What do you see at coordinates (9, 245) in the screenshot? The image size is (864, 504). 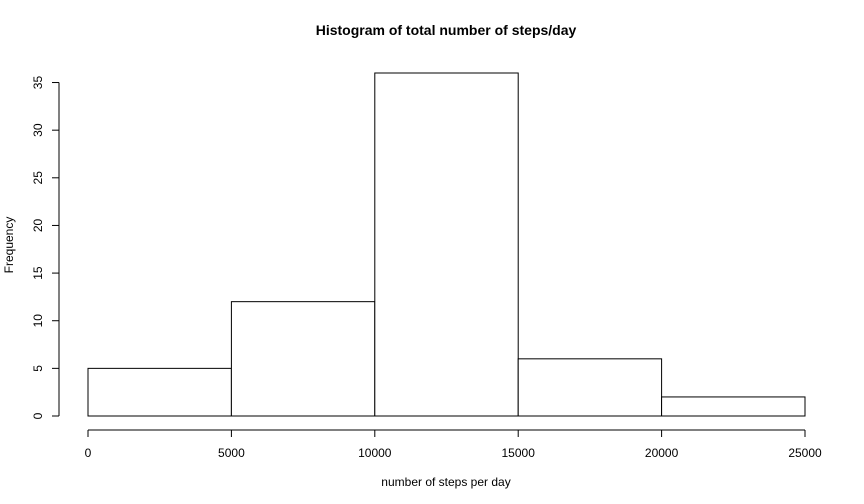 I see `y-axis-label: Frequency` at bounding box center [9, 245].